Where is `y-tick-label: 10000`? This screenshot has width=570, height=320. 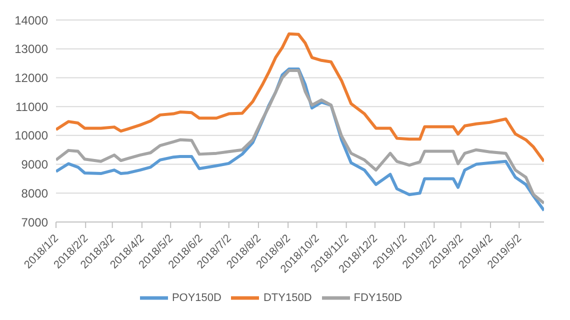
y-tick-label: 10000 is located at coordinates (31, 135).